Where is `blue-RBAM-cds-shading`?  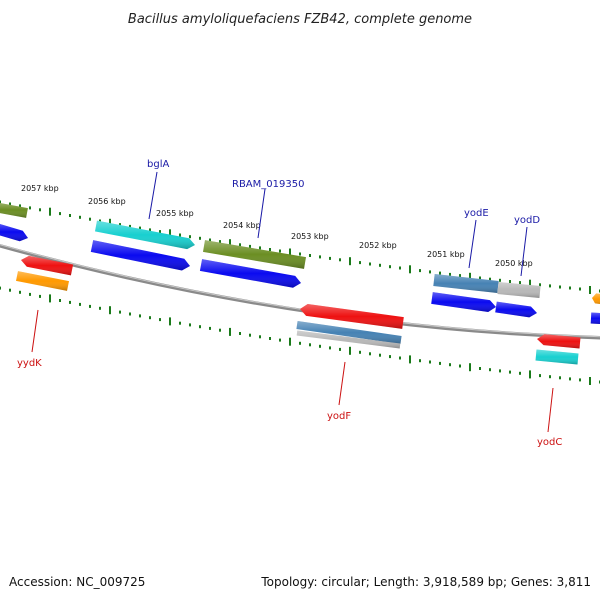
blue-RBAM-cds-shading is located at coordinates (250, 273).